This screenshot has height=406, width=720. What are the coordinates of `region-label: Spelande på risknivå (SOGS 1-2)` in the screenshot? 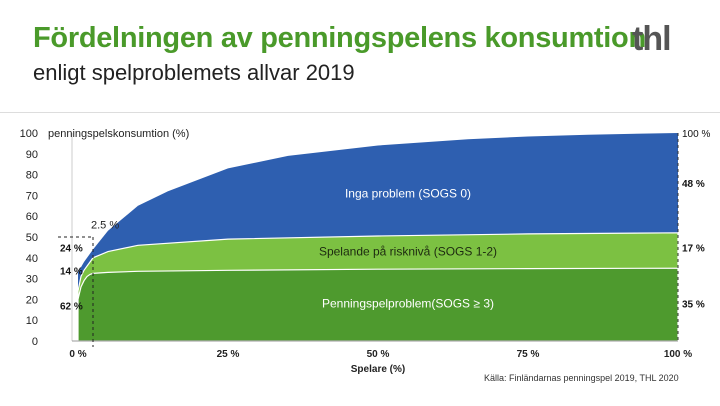 It's located at (408, 252).